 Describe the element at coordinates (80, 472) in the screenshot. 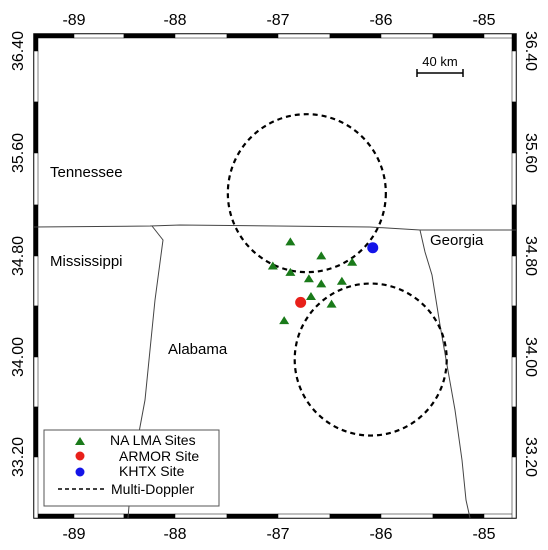

I see `legend-blue-dot-icon` at that location.